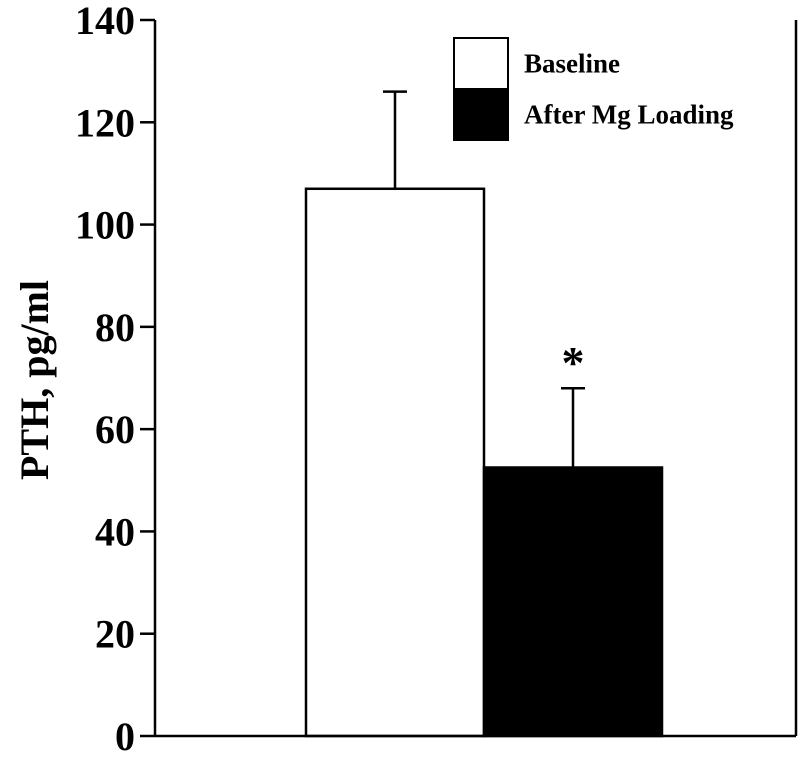 Image resolution: width=801 pixels, height=770 pixels. I want to click on bar-after-mg-loading, so click(573, 602).